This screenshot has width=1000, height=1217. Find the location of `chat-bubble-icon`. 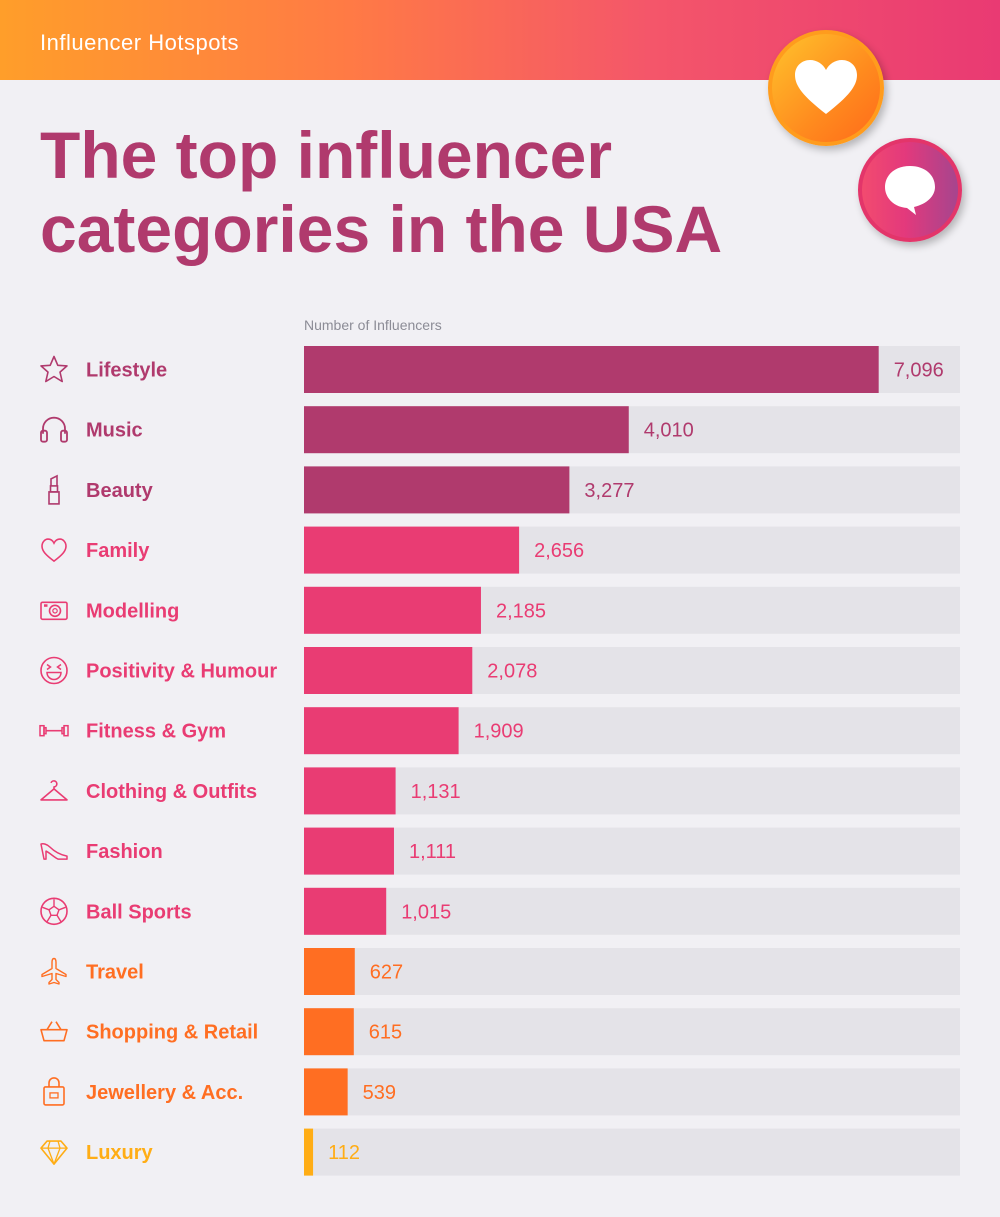

chat-bubble-icon is located at coordinates (910, 190).